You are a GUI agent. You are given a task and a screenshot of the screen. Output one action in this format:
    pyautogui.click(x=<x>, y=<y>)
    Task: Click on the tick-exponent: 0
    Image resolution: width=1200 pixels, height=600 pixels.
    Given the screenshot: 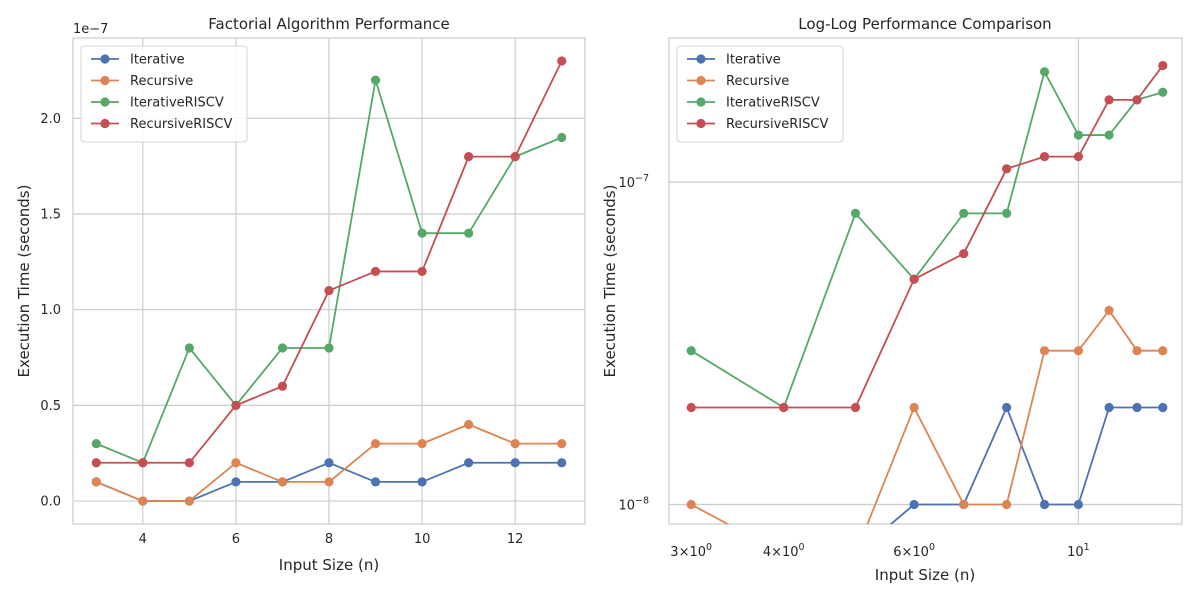 What is the action you would take?
    pyautogui.click(x=932, y=547)
    